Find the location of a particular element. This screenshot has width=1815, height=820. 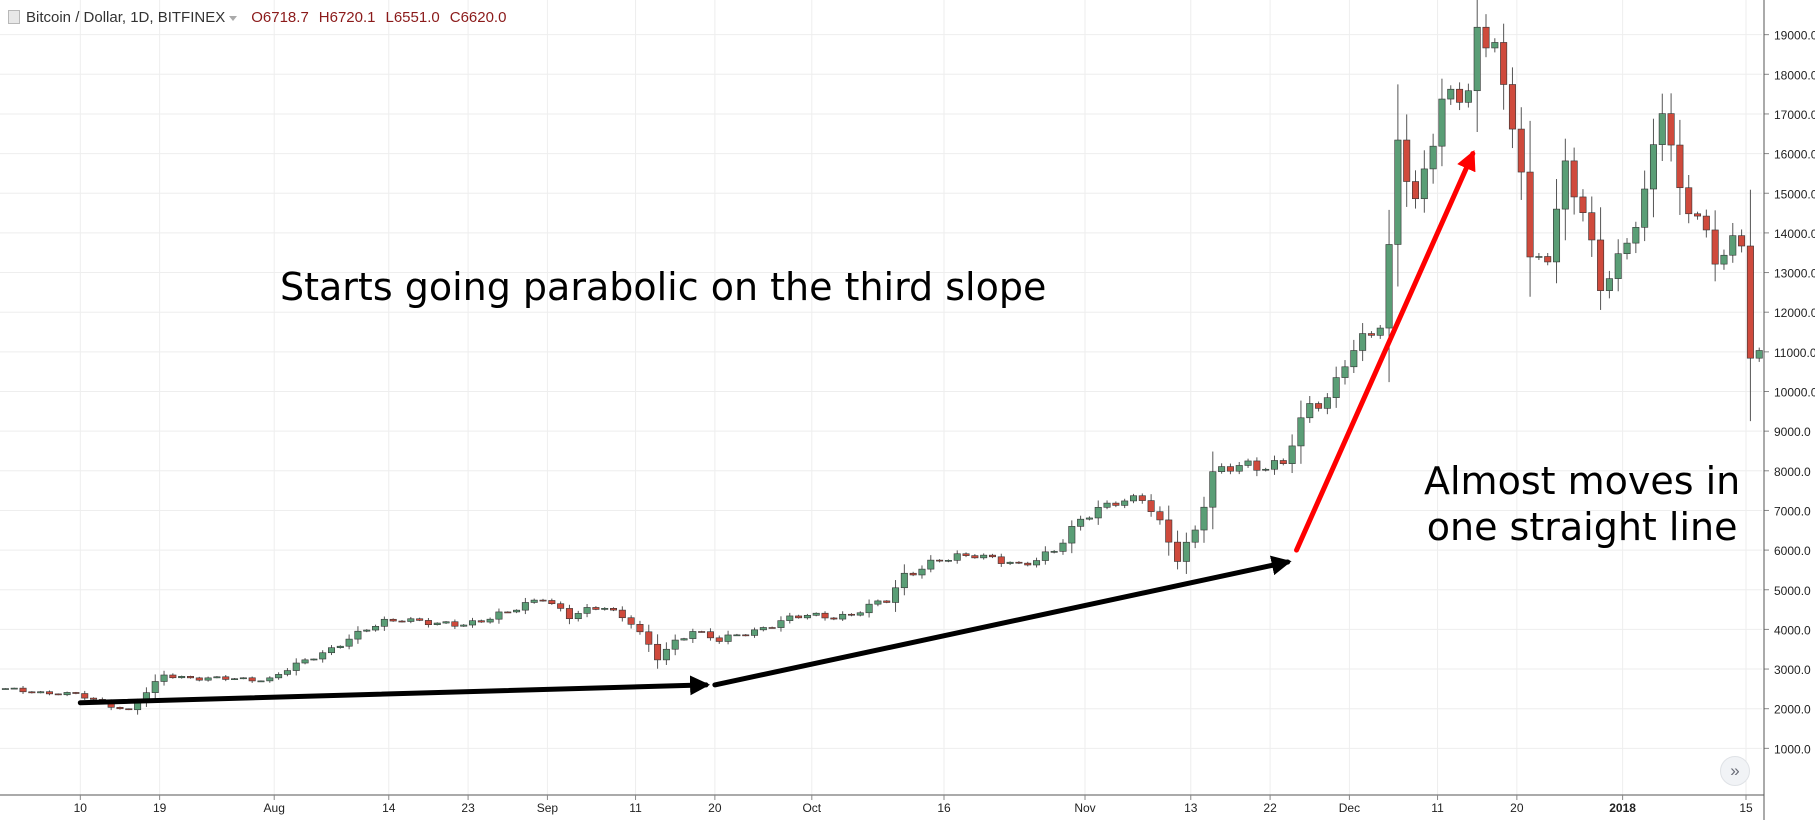

y-tick-label: 15000.0 is located at coordinates (1794, 194).